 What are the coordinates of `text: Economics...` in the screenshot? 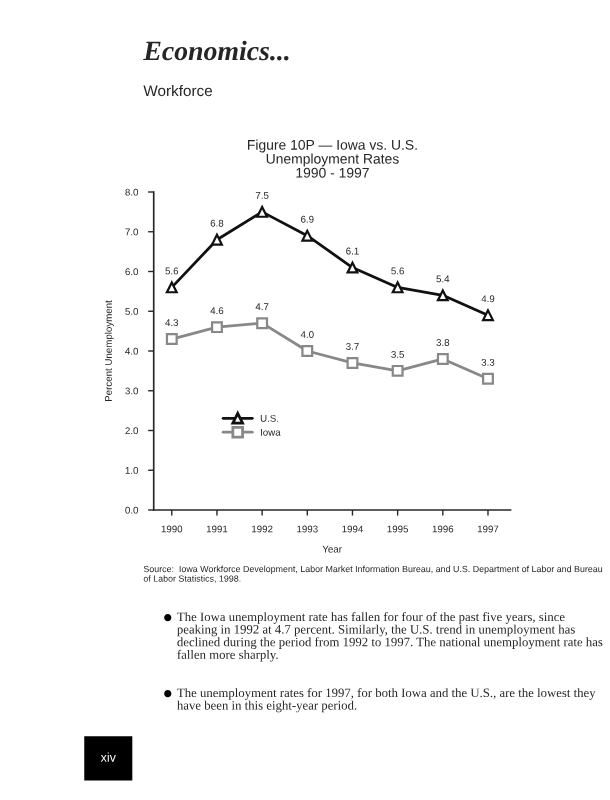 It's located at (216, 50).